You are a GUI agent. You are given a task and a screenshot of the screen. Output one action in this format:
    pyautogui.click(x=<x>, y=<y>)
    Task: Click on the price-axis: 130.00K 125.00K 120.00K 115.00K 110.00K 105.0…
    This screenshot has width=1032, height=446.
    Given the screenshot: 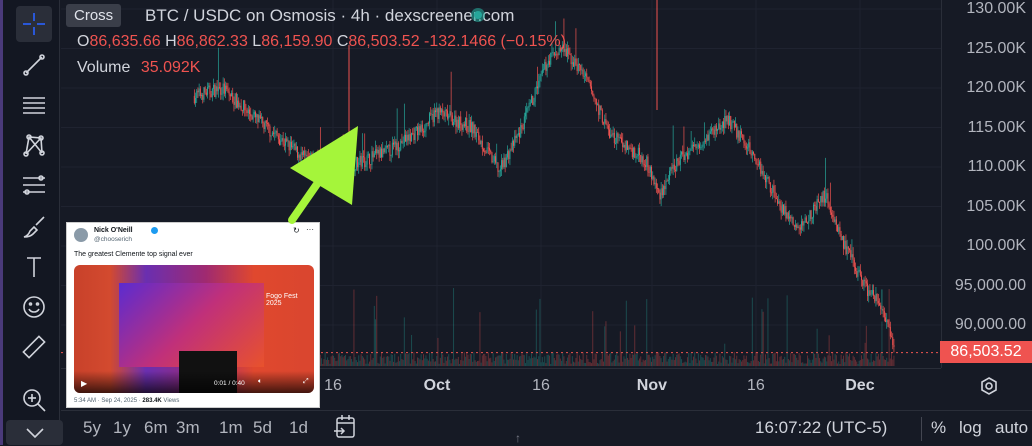 What is the action you would take?
    pyautogui.click(x=986, y=184)
    